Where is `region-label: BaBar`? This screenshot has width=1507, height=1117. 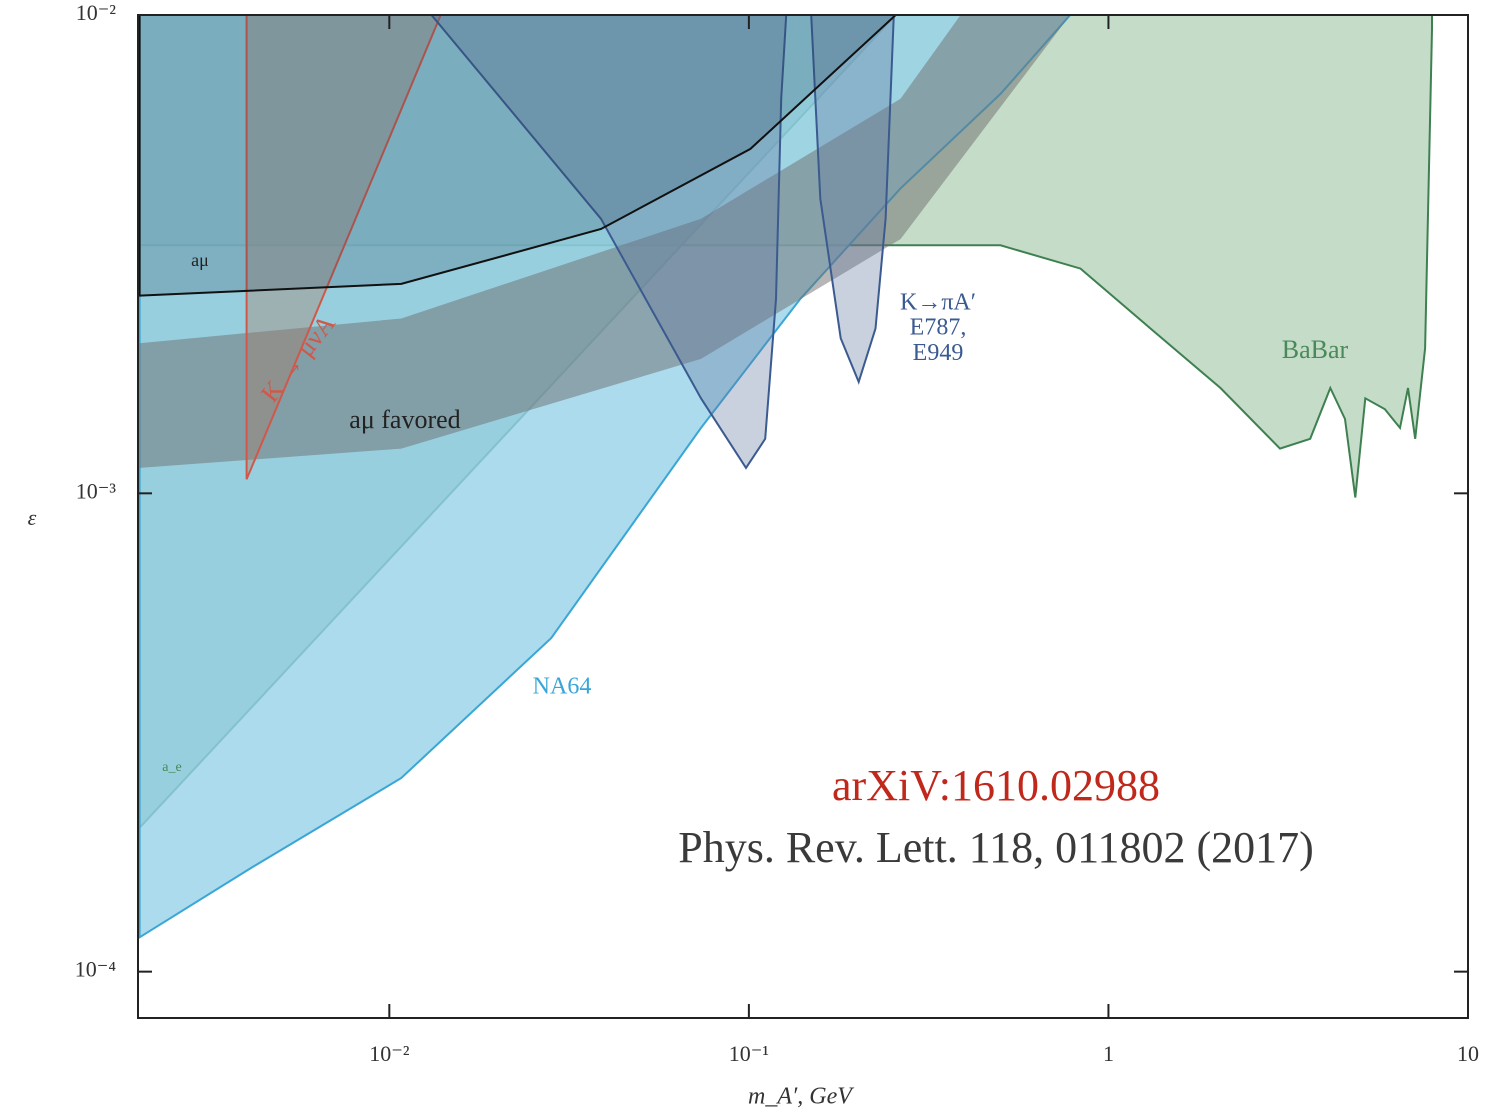
region-label: BaBar is located at coordinates (1315, 349).